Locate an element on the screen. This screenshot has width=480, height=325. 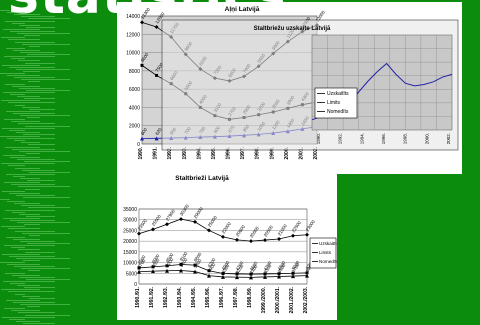
data-label: 3500 is located at coordinates (282, 268).